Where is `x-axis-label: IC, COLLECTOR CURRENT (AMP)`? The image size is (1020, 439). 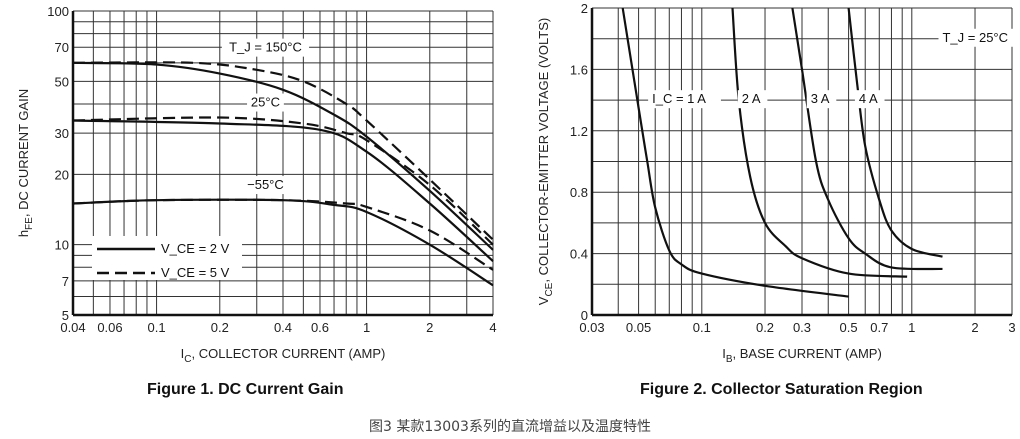 x-axis-label: IC, COLLECTOR CURRENT (AMP) is located at coordinates (283, 355).